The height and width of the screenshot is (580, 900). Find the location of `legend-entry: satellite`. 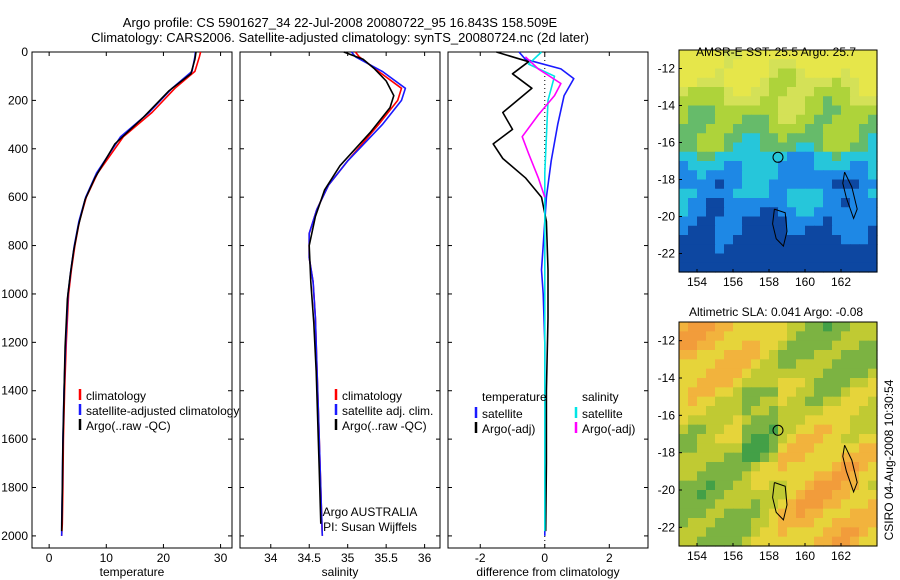

legend-entry: satellite is located at coordinates (602, 414).